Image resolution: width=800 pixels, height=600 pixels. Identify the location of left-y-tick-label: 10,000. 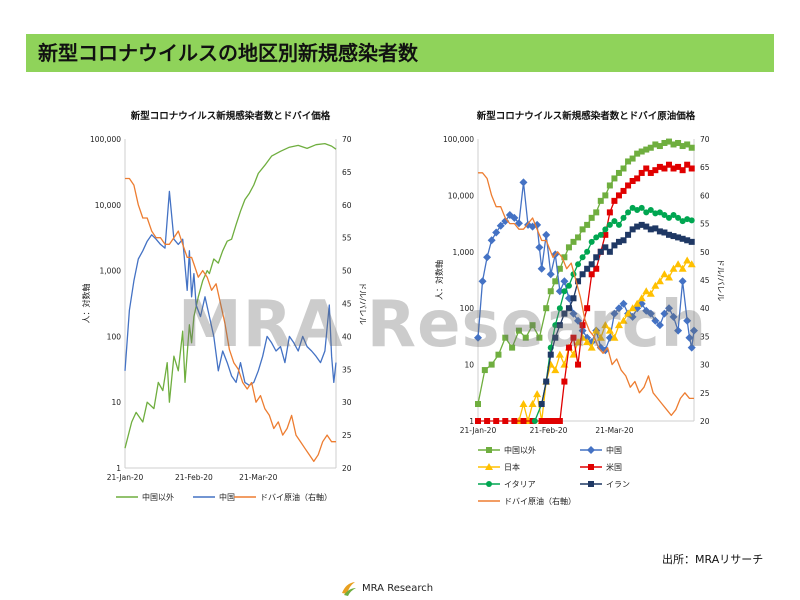
(108, 205).